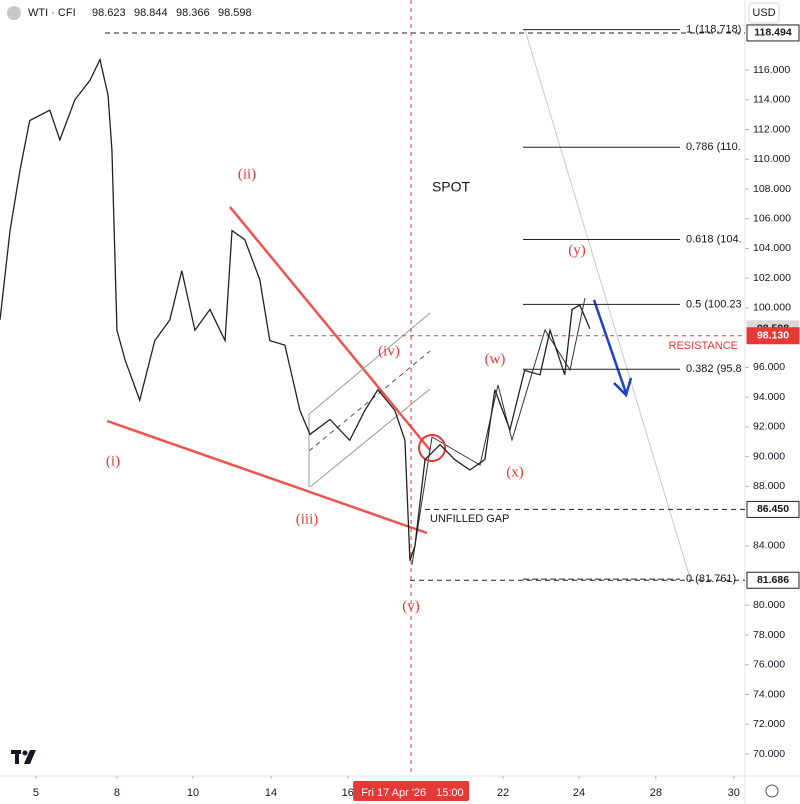 This screenshot has height=804, width=800. What do you see at coordinates (769, 427) in the screenshot?
I see `y-tick-label: 92.000` at bounding box center [769, 427].